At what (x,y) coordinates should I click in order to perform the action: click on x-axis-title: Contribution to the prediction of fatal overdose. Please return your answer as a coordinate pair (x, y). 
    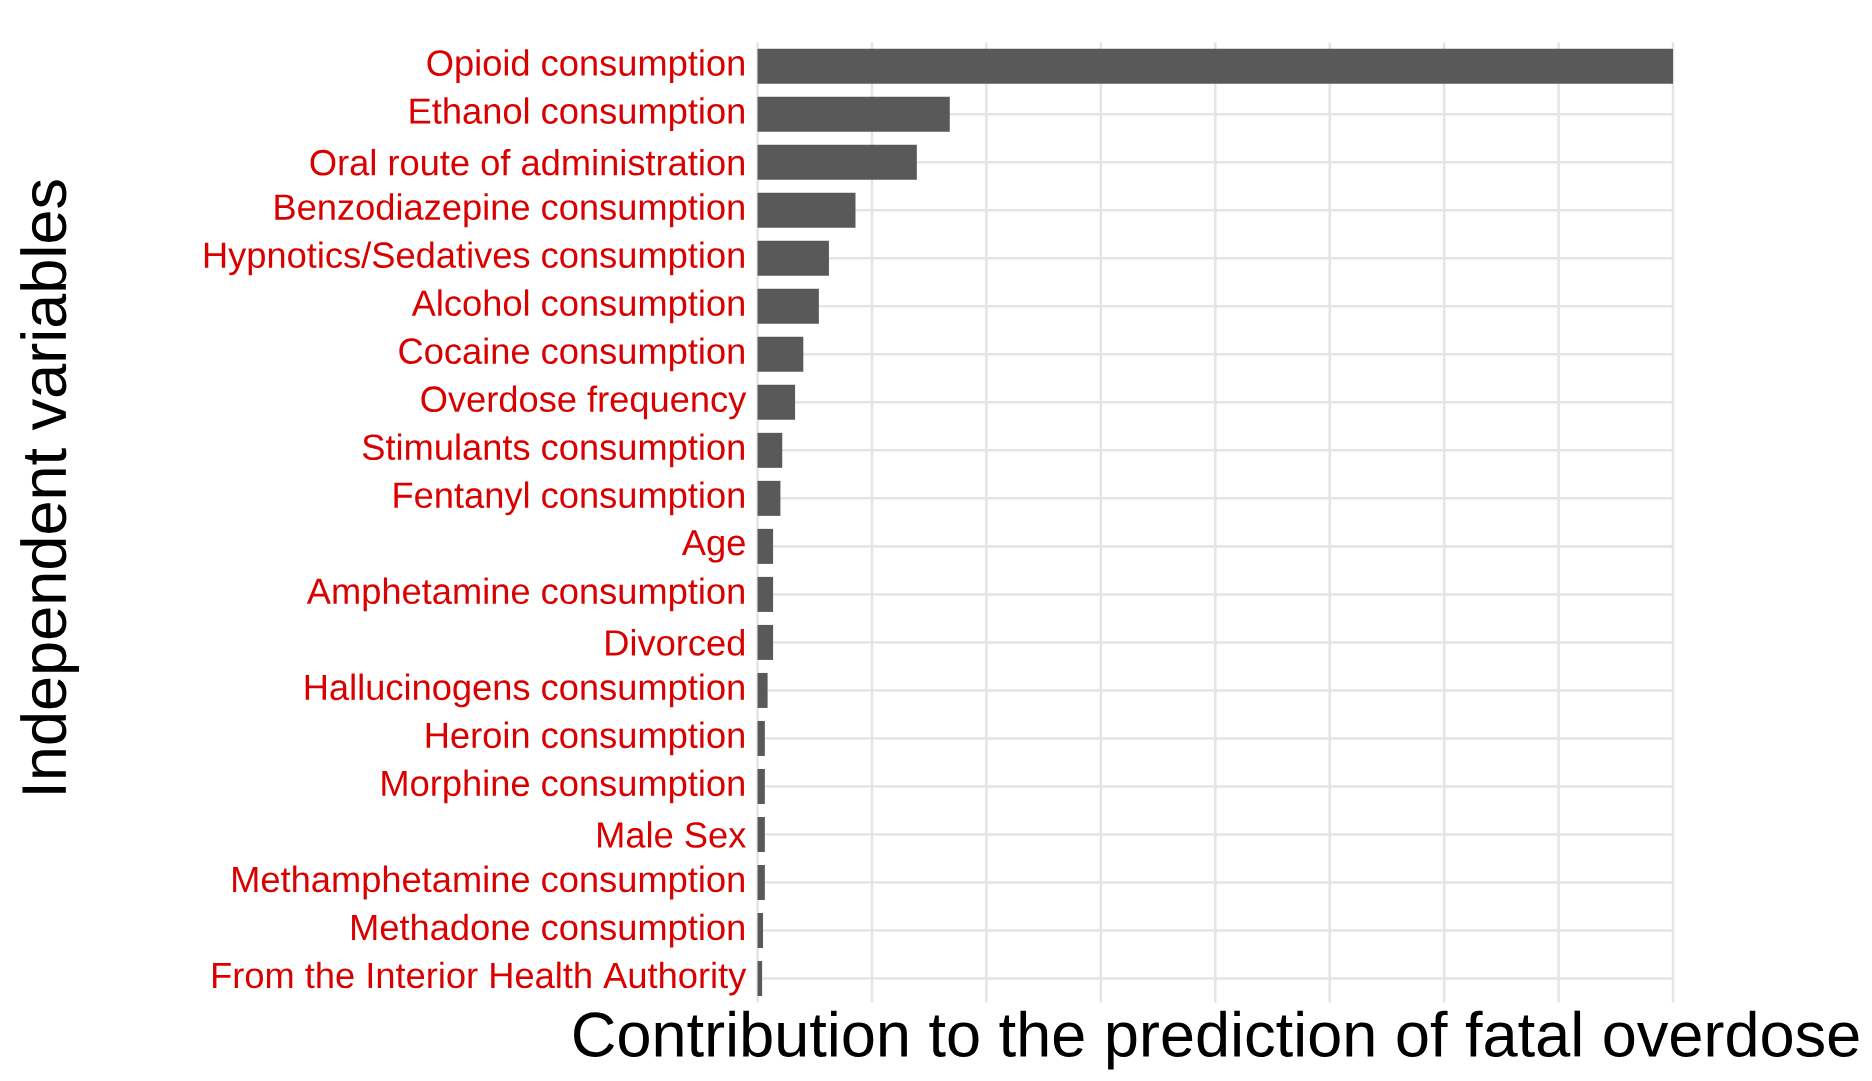
    Looking at the image, I should click on (1216, 1040).